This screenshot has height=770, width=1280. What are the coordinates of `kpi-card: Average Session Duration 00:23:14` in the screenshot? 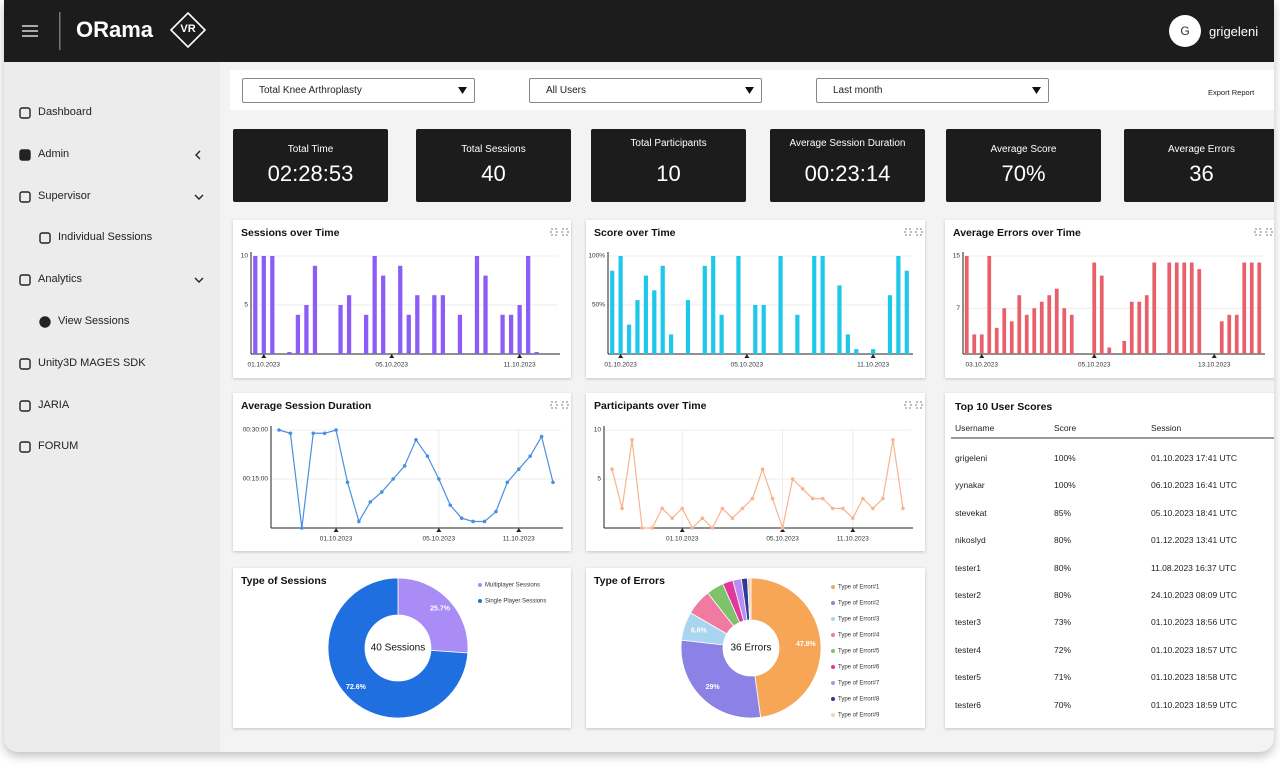 It's located at (847, 165).